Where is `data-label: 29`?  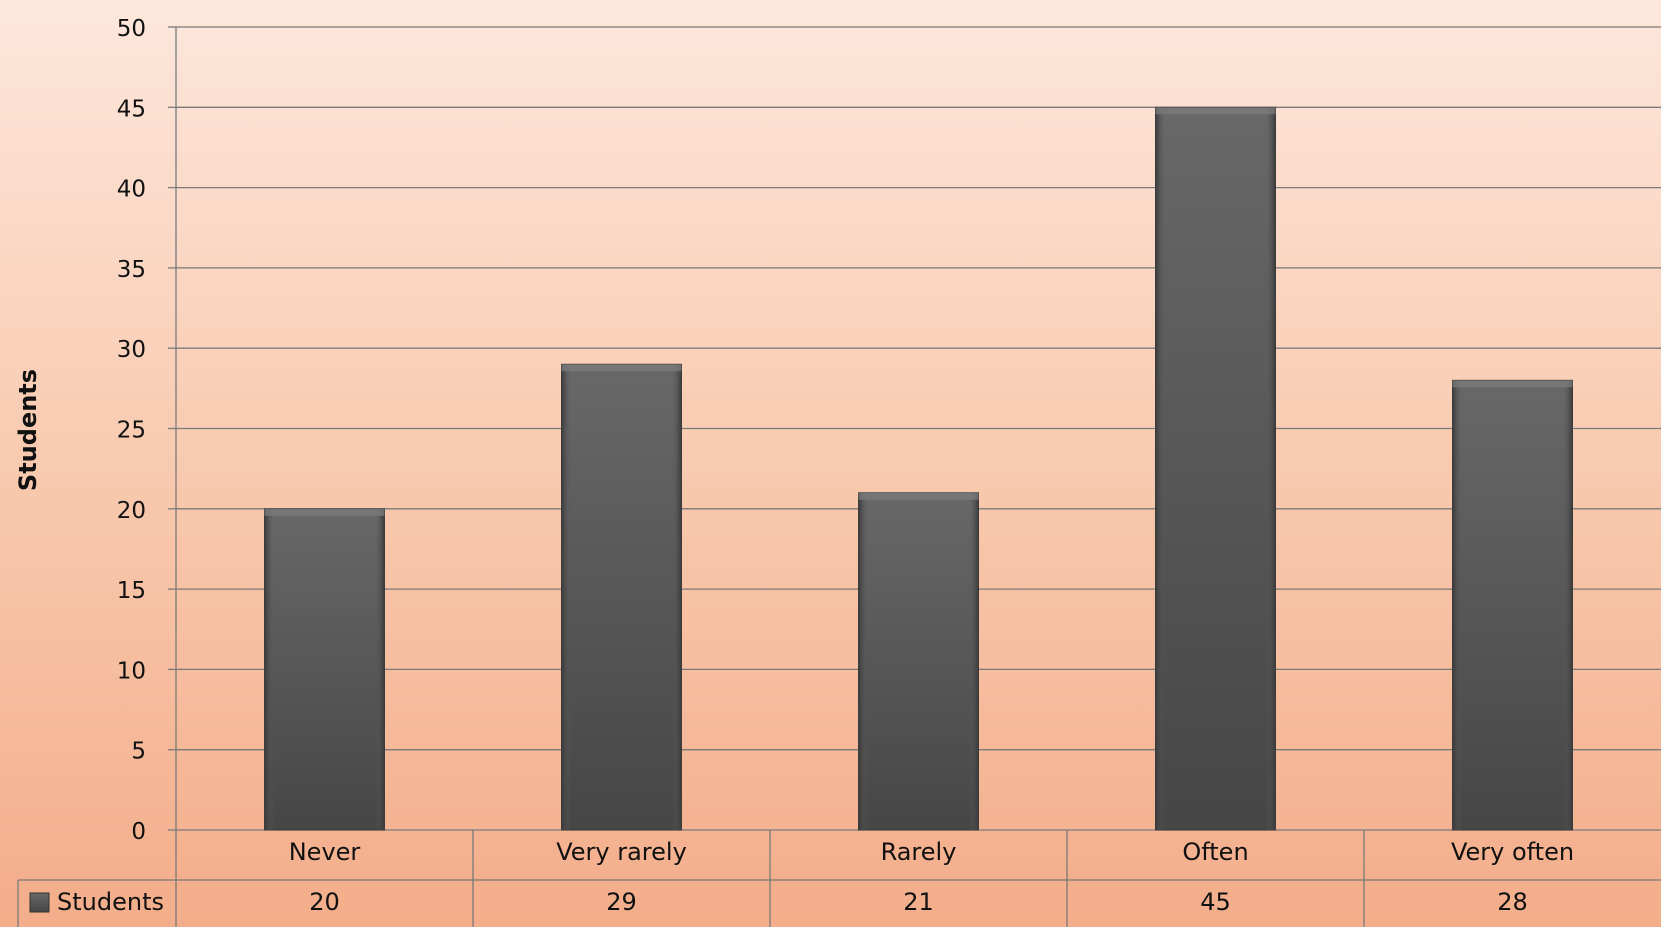 data-label: 29 is located at coordinates (621, 902).